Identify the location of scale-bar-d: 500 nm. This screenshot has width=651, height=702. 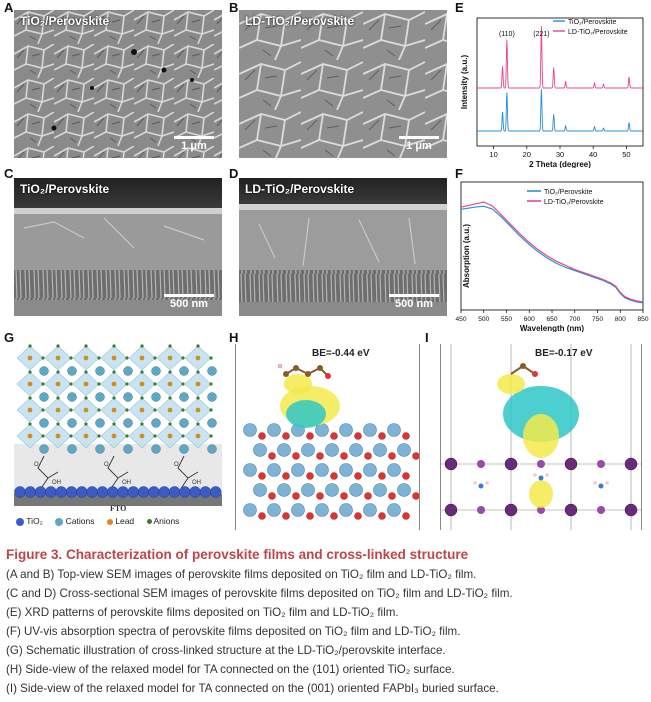
(414, 302).